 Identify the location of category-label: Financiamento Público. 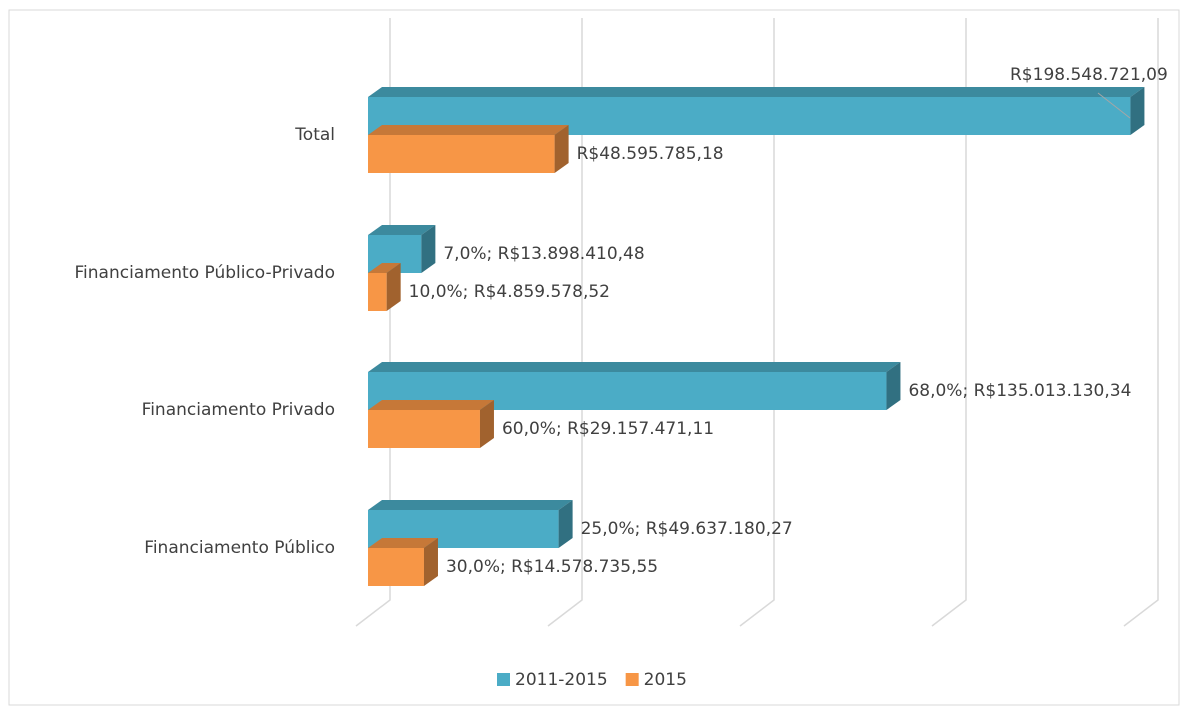
(239, 548).